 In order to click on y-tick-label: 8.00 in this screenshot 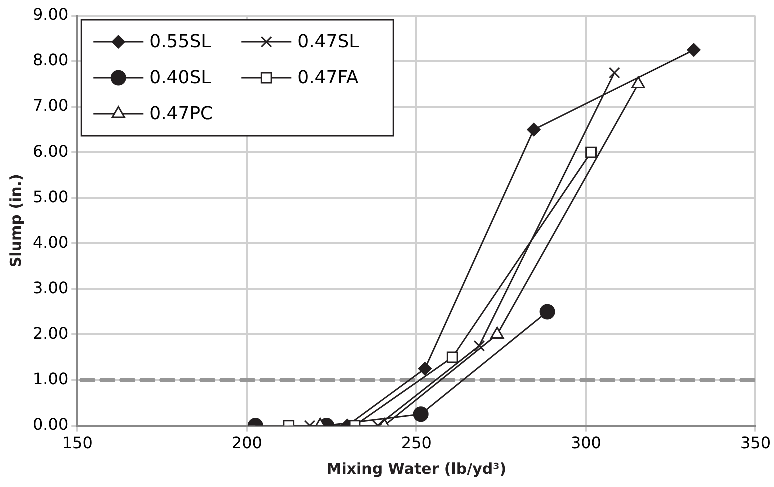, I will do `click(51, 60)`.